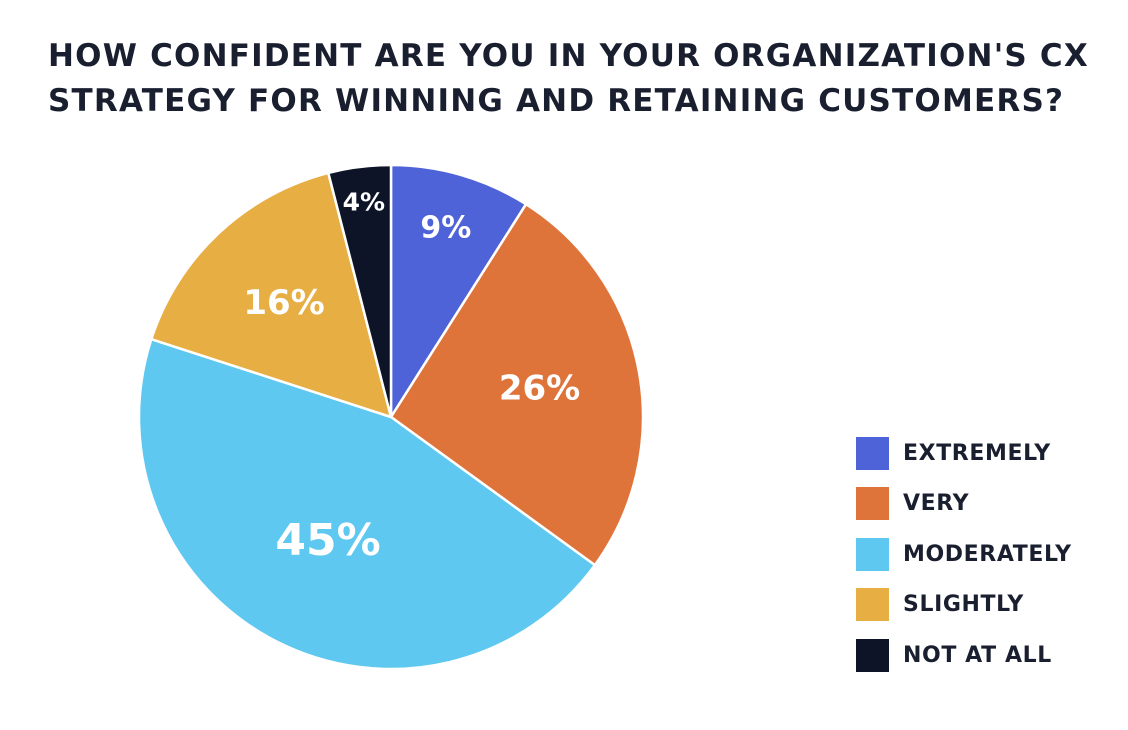 The height and width of the screenshot is (730, 1128). What do you see at coordinates (872, 503) in the screenshot?
I see `legend-swatch-very` at bounding box center [872, 503].